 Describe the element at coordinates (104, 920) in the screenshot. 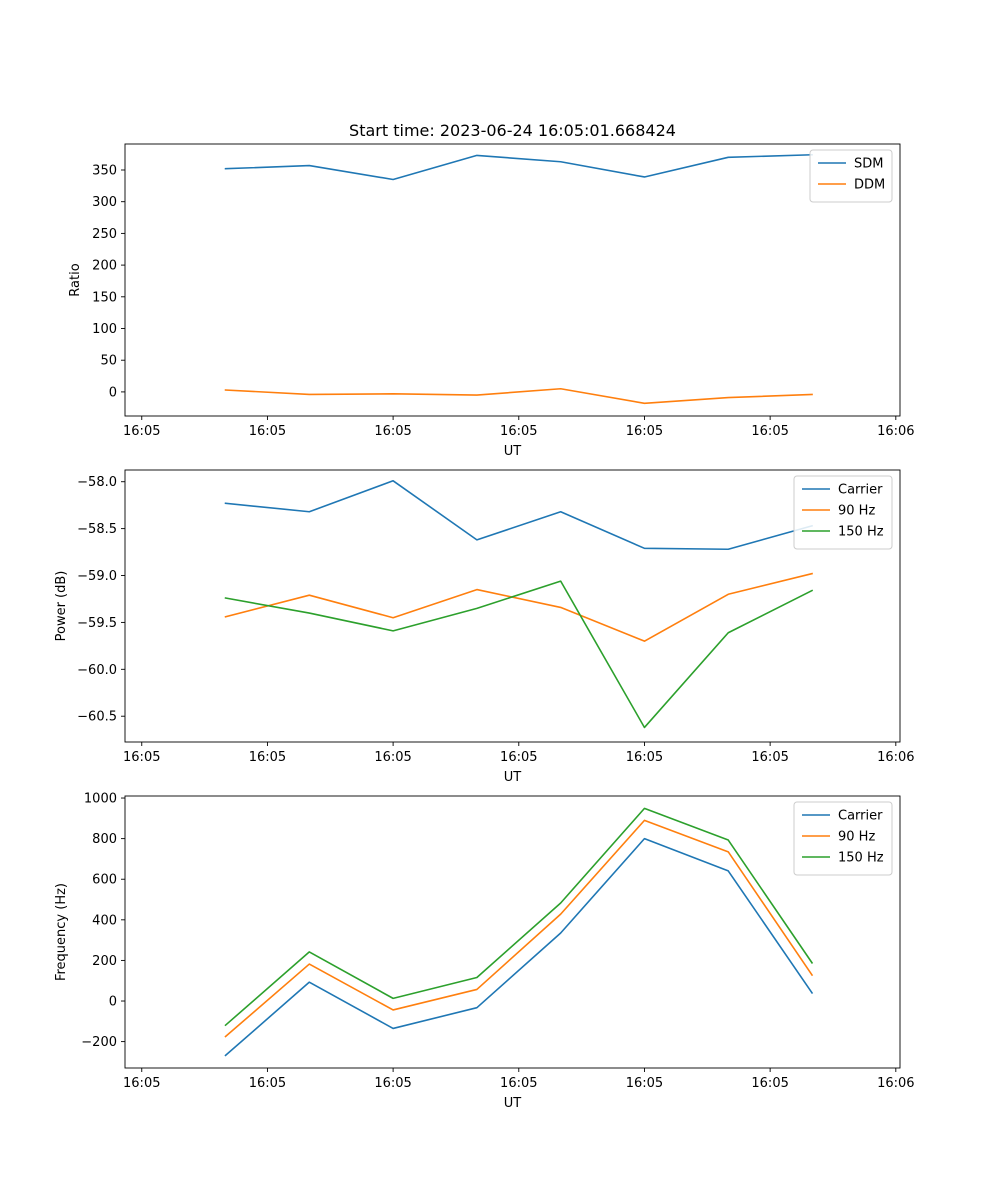

I see `y-tick-label: 400` at that location.